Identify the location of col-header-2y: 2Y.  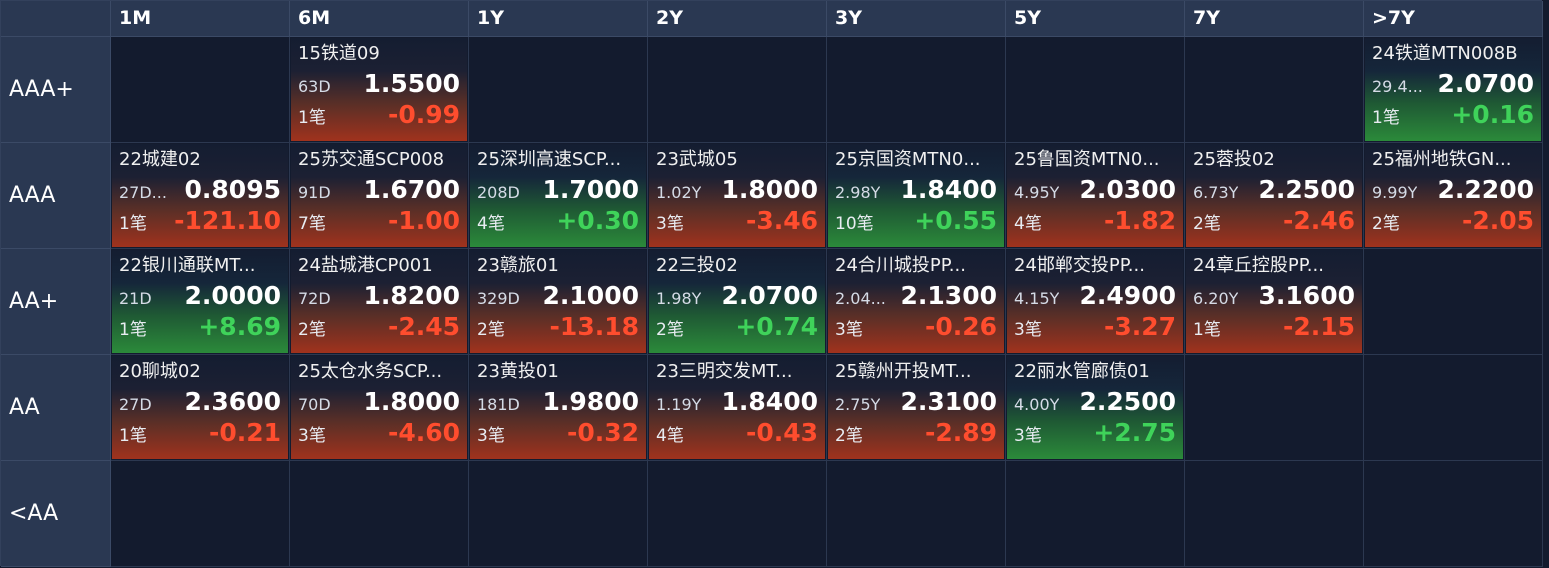
(737, 19).